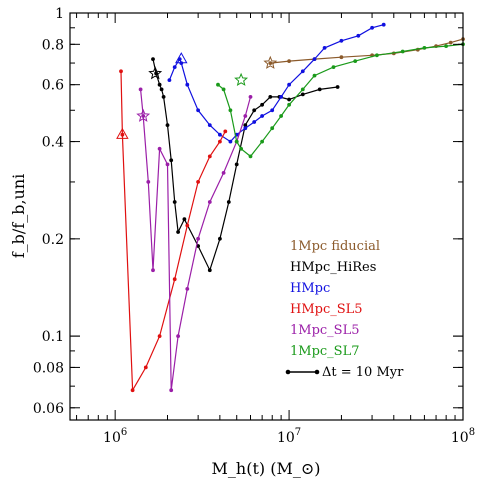 Image resolution: width=485 pixels, height=485 pixels. I want to click on y-tick-label: 0.06, so click(48, 409).